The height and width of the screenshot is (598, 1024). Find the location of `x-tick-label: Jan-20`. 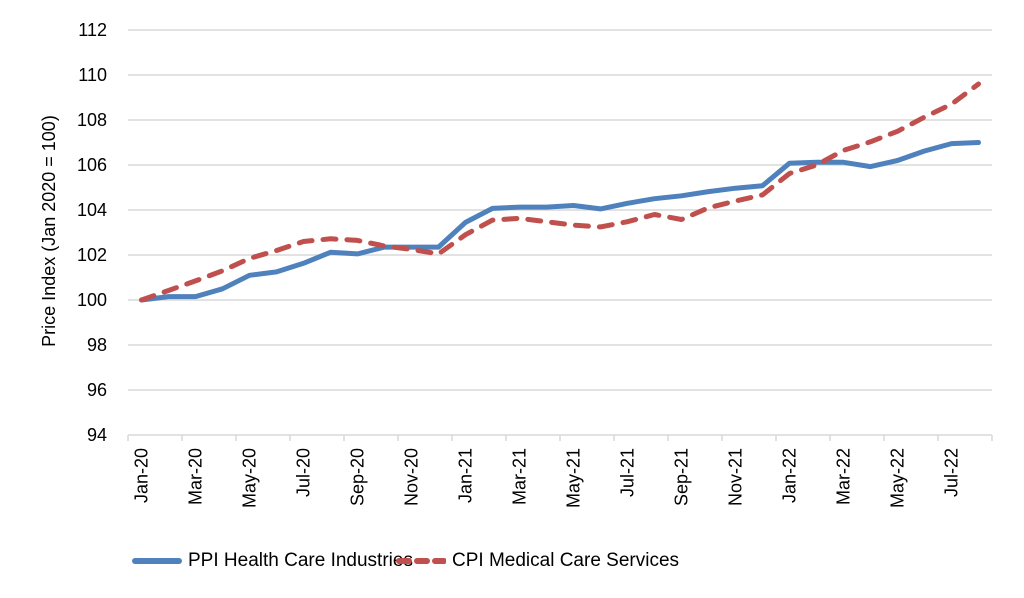

x-tick-label: Jan-20 is located at coordinates (142, 475).